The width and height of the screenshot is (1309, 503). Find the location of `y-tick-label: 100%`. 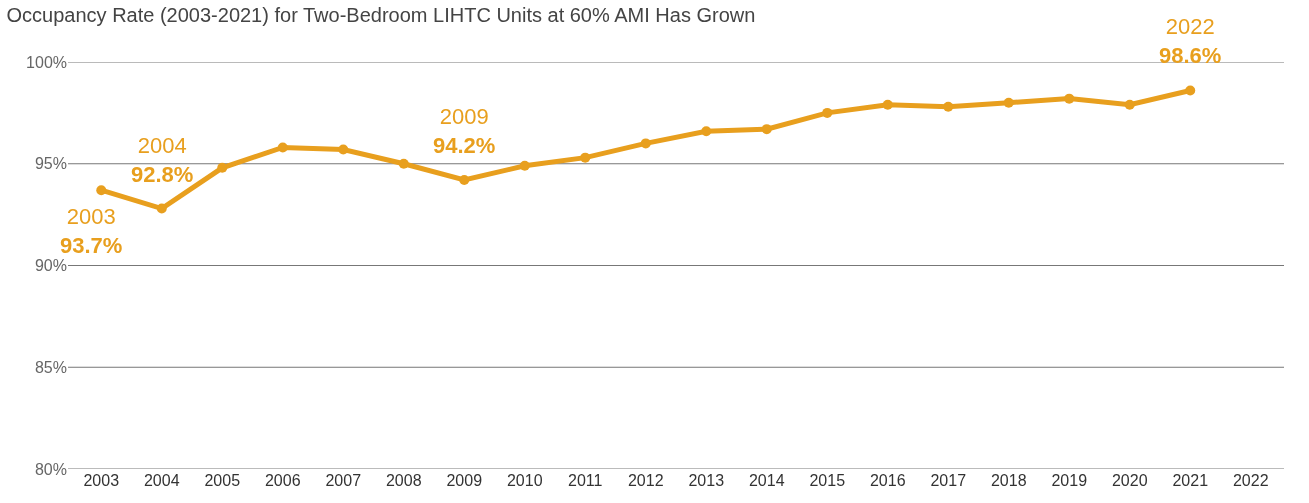

y-tick-label: 100% is located at coordinates (46, 62).